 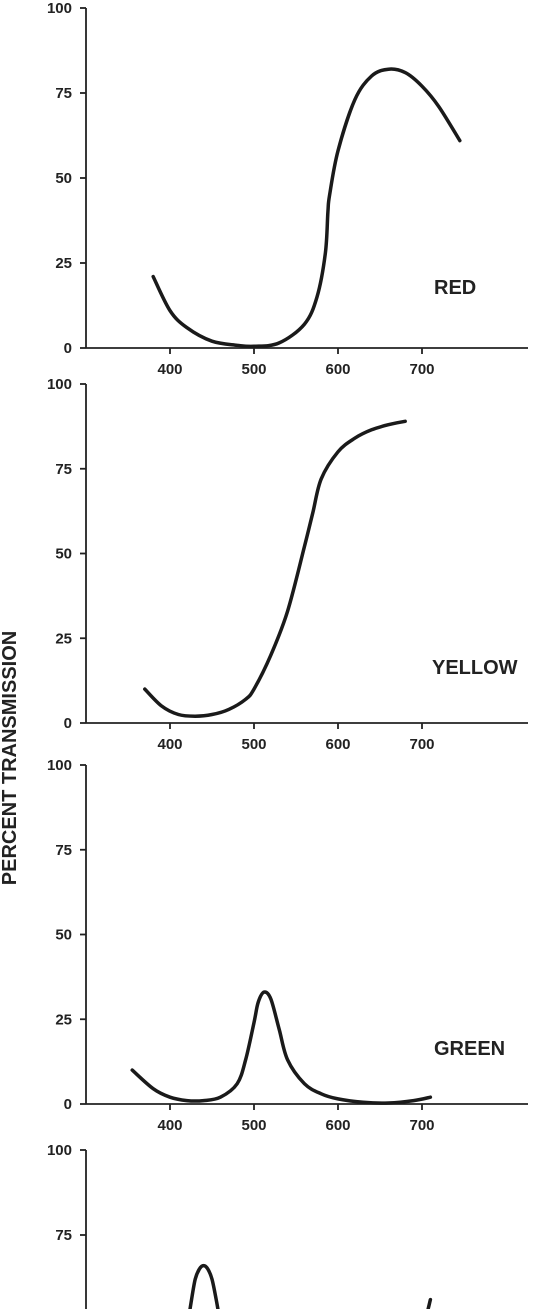 What do you see at coordinates (469, 1049) in the screenshot?
I see `filter-label: GREEN` at bounding box center [469, 1049].